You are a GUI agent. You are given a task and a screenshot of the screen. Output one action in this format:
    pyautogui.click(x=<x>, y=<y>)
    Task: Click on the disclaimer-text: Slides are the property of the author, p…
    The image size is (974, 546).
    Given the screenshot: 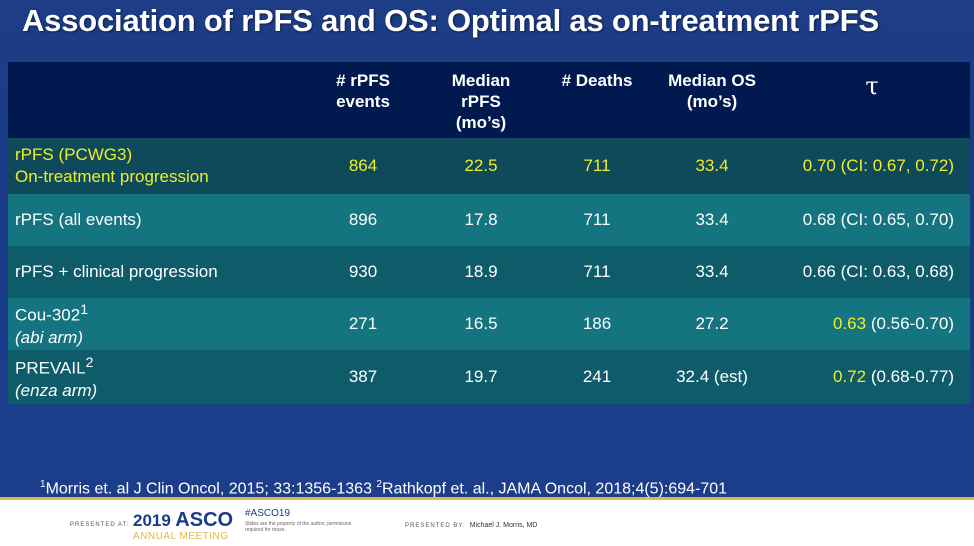 What is the action you would take?
    pyautogui.click(x=298, y=527)
    